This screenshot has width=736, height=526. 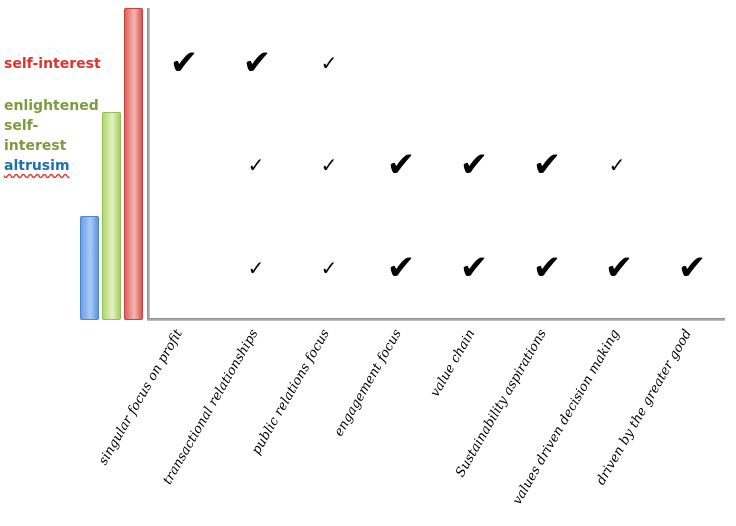 I want to click on category-label-value-chain: value chain, so click(x=453, y=363).